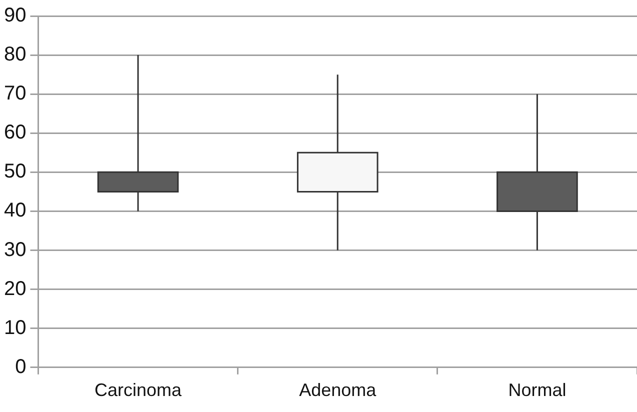 The image size is (637, 412). I want to click on x-tick-label: Normal, so click(537, 390).